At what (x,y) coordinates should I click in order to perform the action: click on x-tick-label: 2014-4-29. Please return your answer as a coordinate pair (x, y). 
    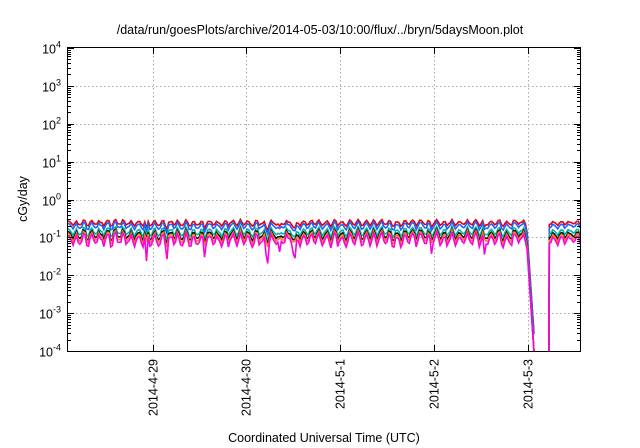
    Looking at the image, I should click on (154, 387).